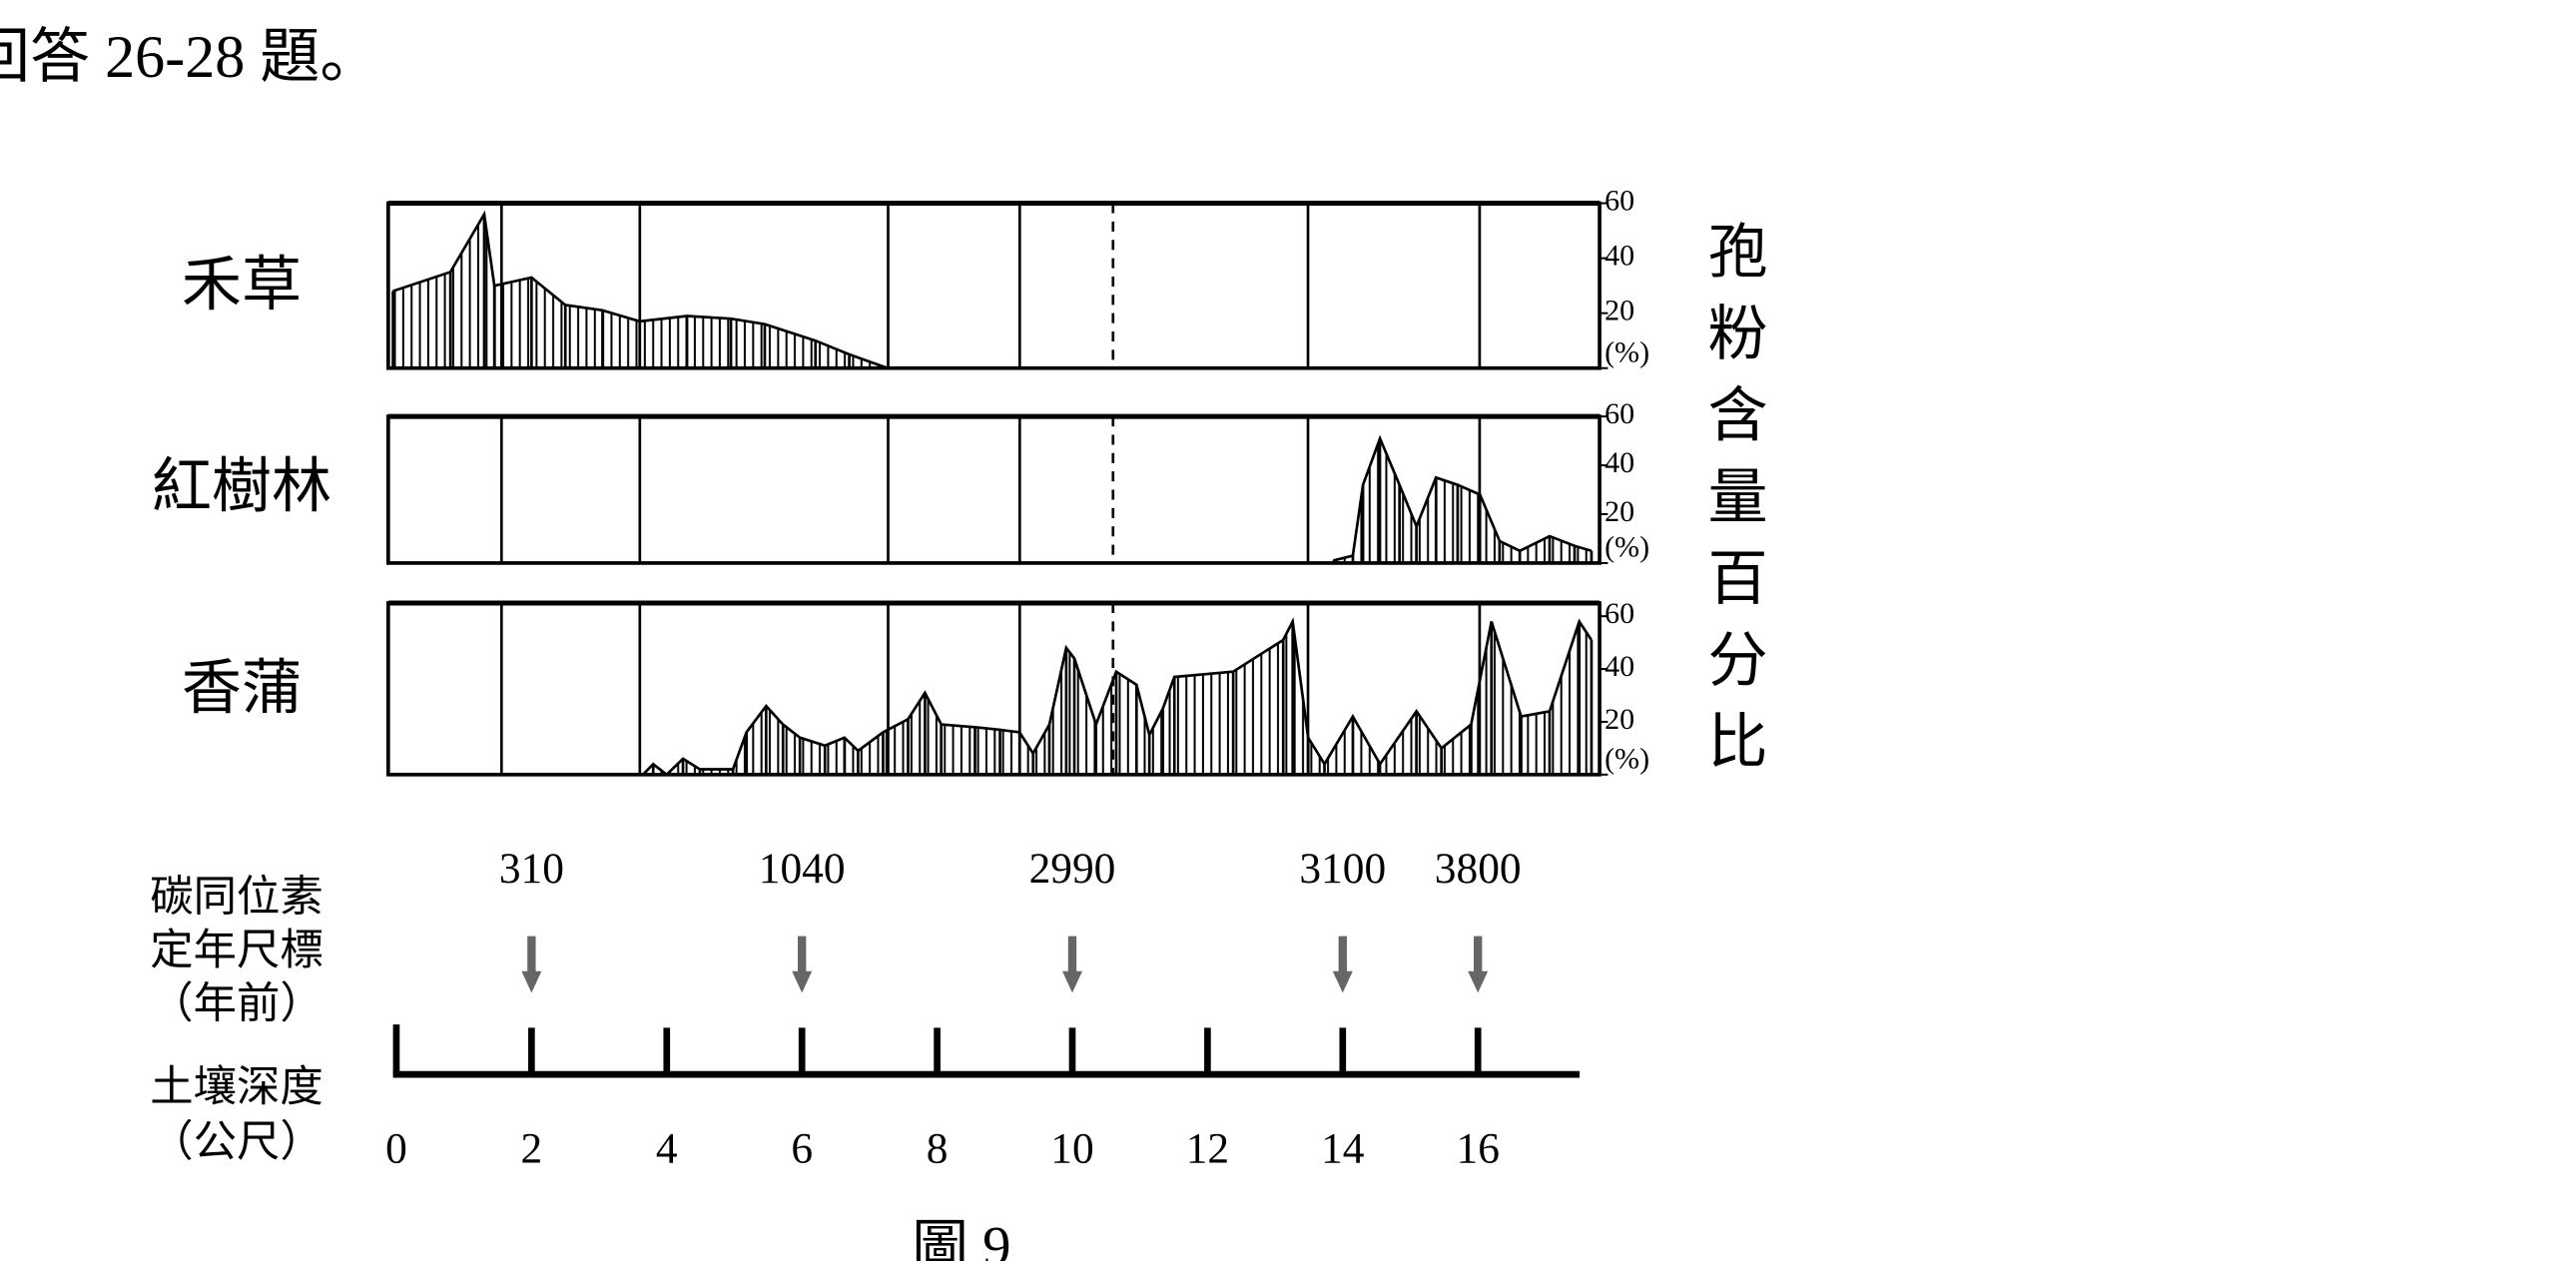 The height and width of the screenshot is (1261, 2576). What do you see at coordinates (1478, 1149) in the screenshot?
I see `x-tick-label: 16` at bounding box center [1478, 1149].